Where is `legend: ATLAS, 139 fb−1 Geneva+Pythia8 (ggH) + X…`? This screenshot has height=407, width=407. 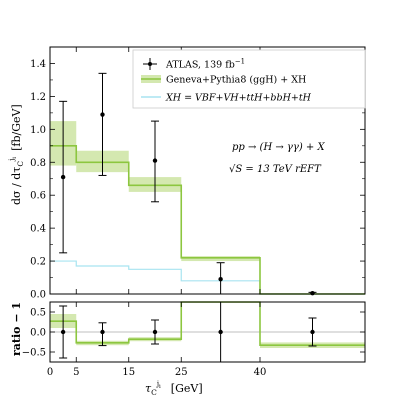 legend: ATLAS, 139 fb−1 Geneva+Pythia8 (ggH) + X… is located at coordinates (249, 79).